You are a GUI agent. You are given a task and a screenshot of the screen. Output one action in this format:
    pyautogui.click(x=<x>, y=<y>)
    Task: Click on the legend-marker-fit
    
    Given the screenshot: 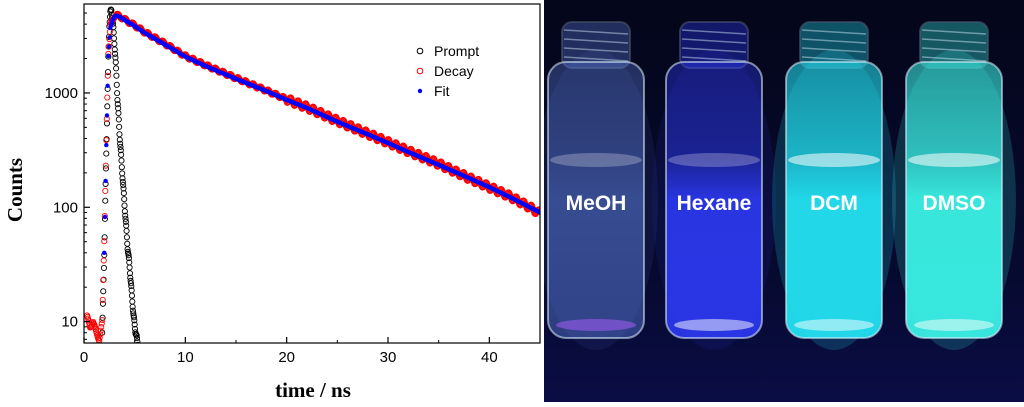 What is the action you would take?
    pyautogui.click(x=420, y=91)
    